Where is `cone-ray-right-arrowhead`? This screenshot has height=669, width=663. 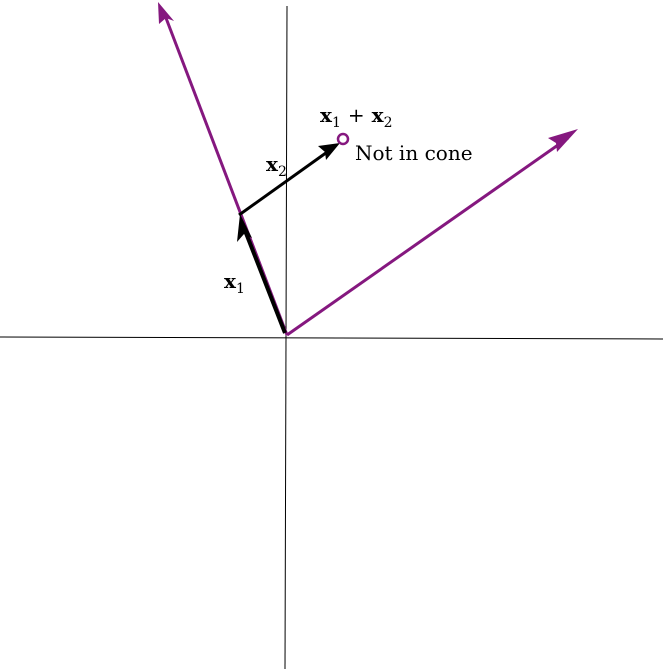 cone-ray-right-arrowhead is located at coordinates (563, 140).